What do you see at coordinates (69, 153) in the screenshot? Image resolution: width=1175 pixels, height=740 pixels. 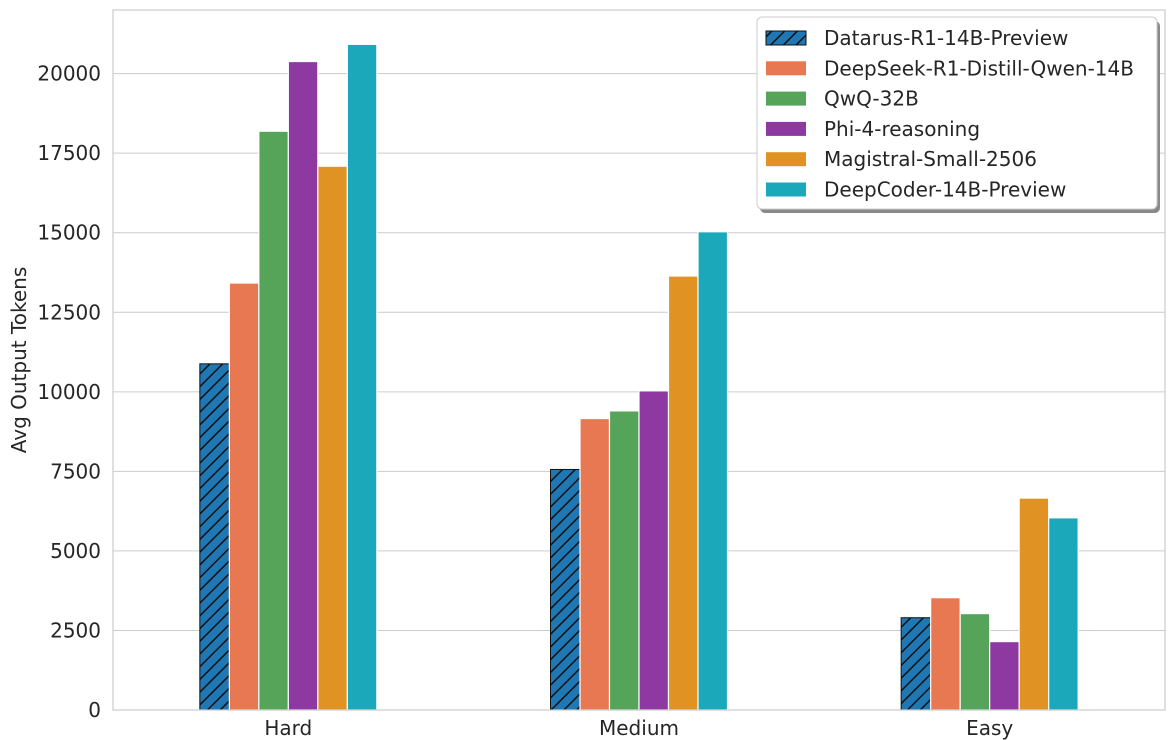 I see `y-tick-label: 17500` at bounding box center [69, 153].